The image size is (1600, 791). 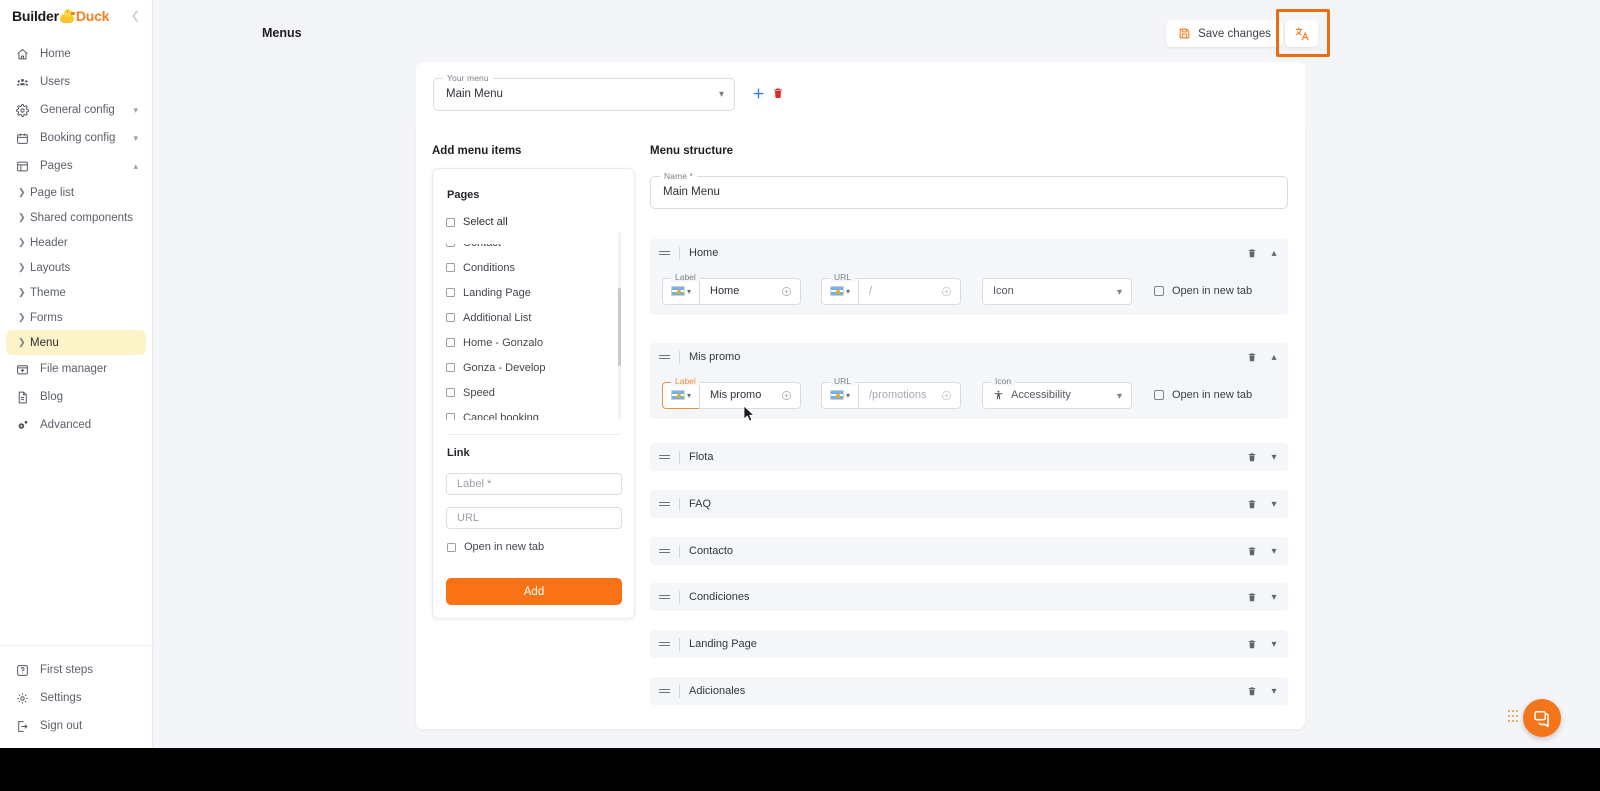 What do you see at coordinates (76, 670) in the screenshot?
I see `sidebar-item-first-steps: First steps` at bounding box center [76, 670].